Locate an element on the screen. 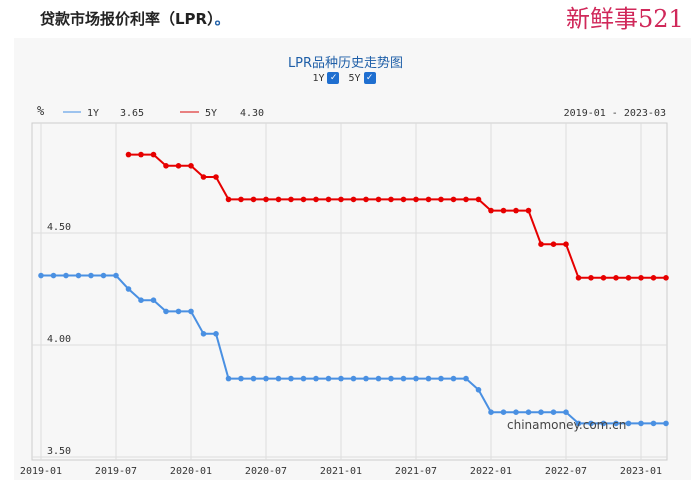 The image size is (691, 480). section-heading: 贷款市场报价利率（LPR）。 is located at coordinates (135, 18).